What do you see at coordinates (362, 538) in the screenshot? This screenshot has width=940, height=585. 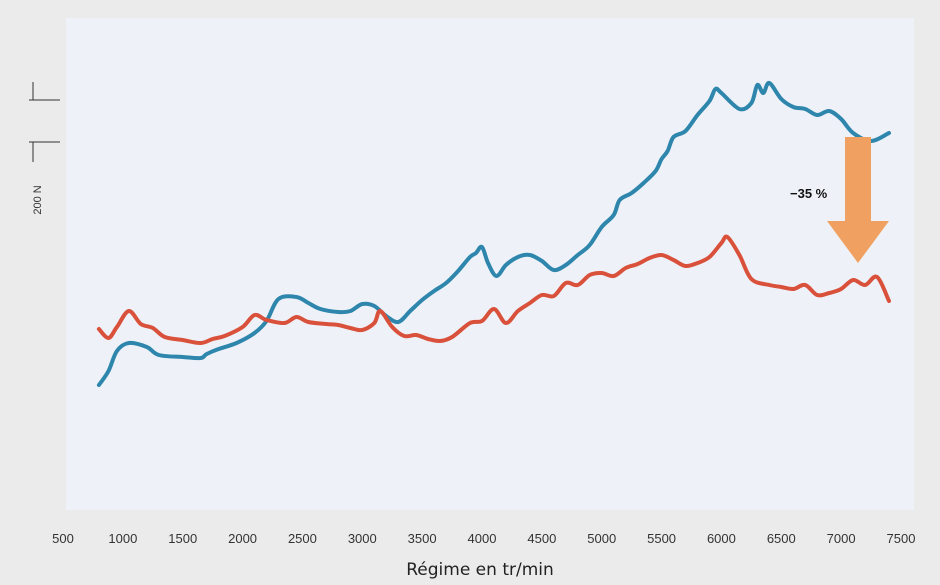 I see `x-tick-label: 3000` at bounding box center [362, 538].